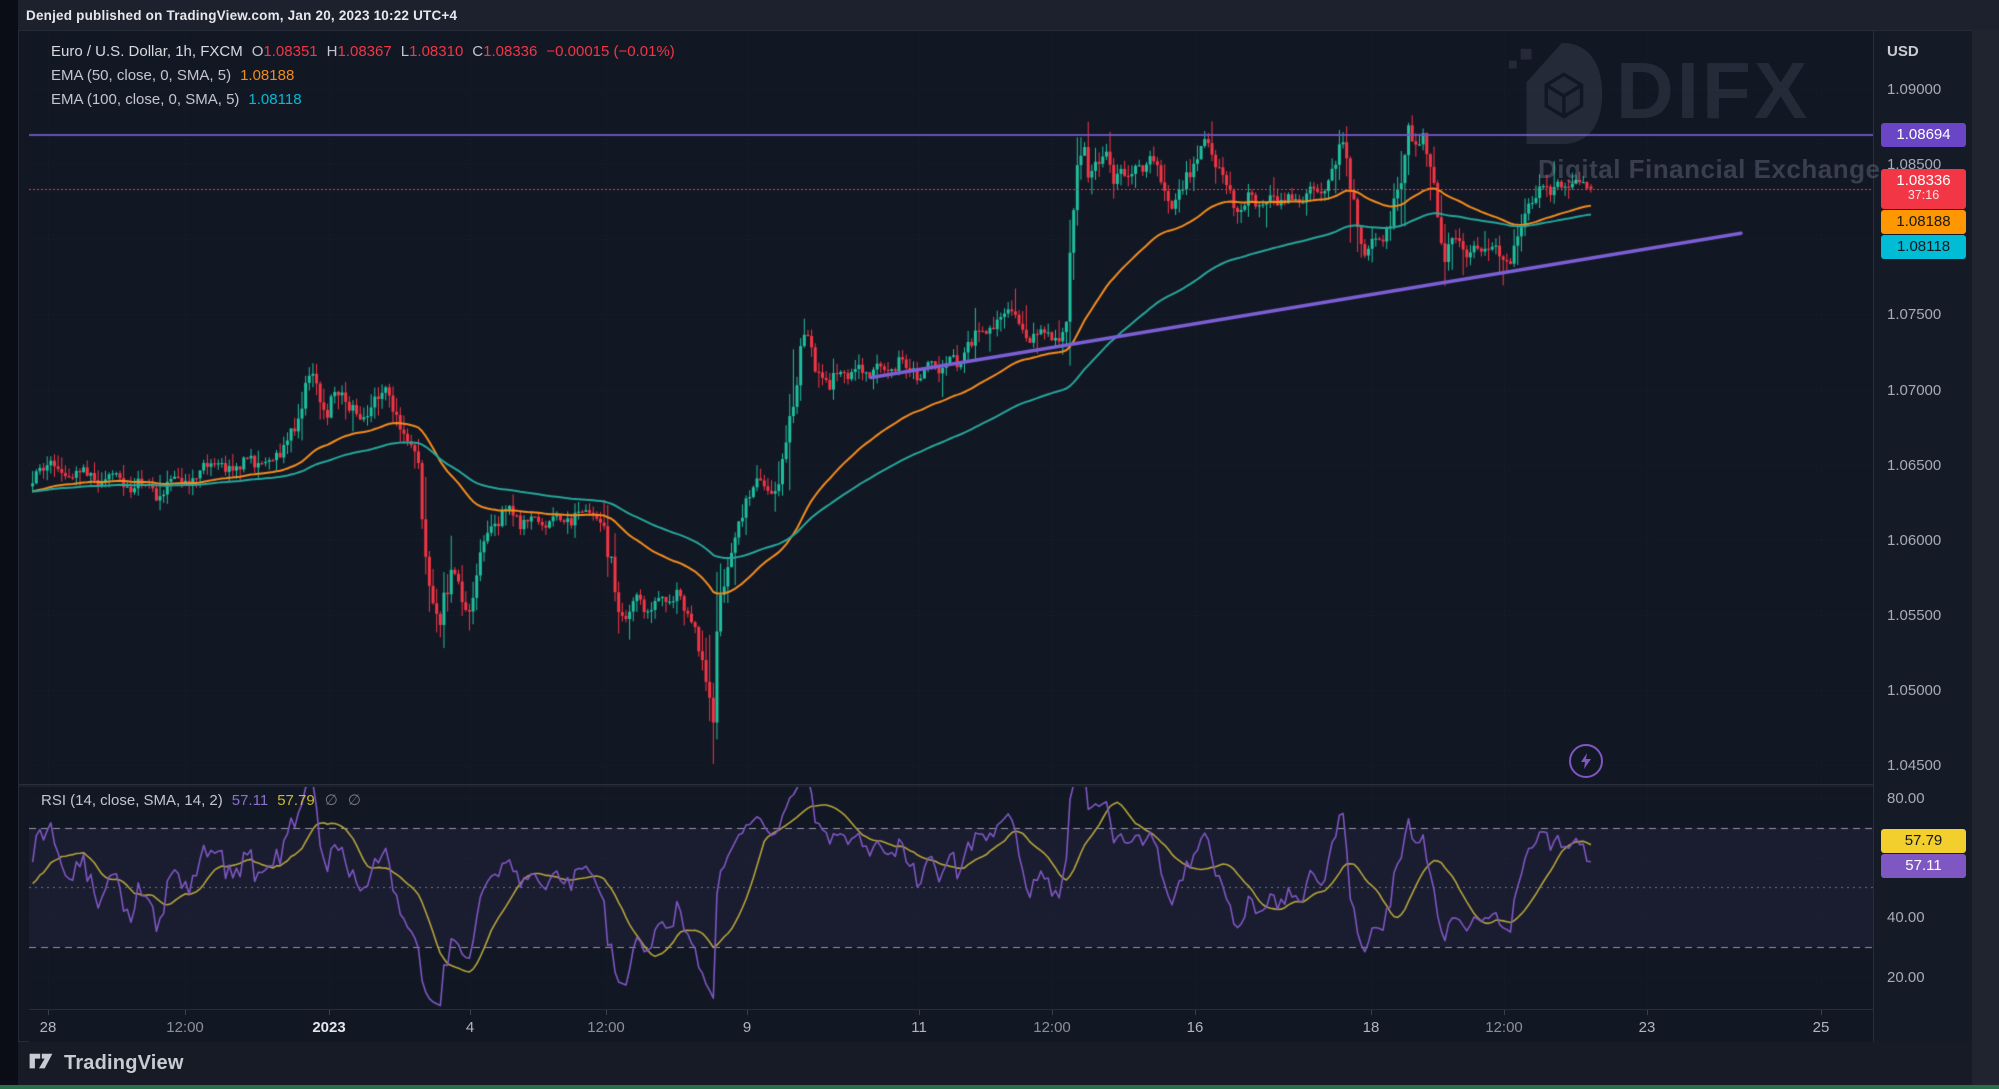 This screenshot has height=1089, width=1999. I want to click on time-axis-label: 4, so click(470, 1027).